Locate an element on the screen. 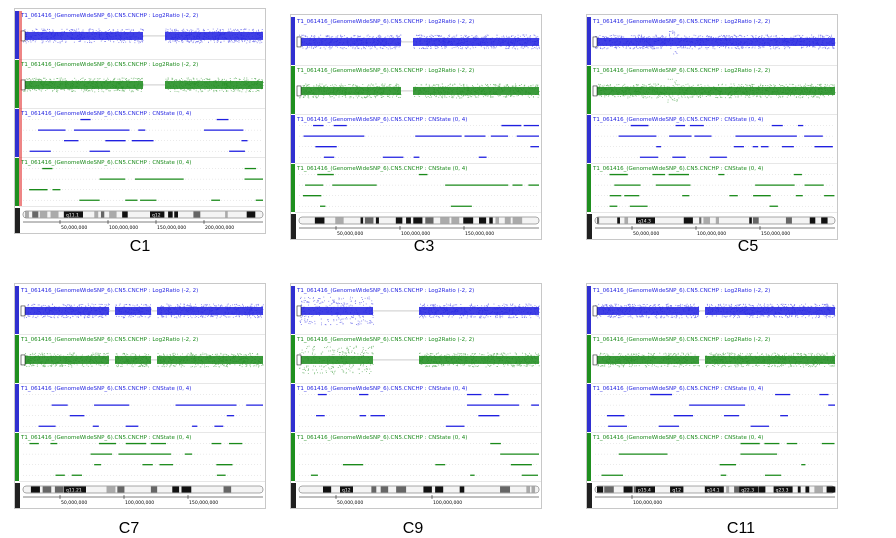 The height and width of the screenshot is (538, 896). band-label: p15.4 is located at coordinates (644, 491).